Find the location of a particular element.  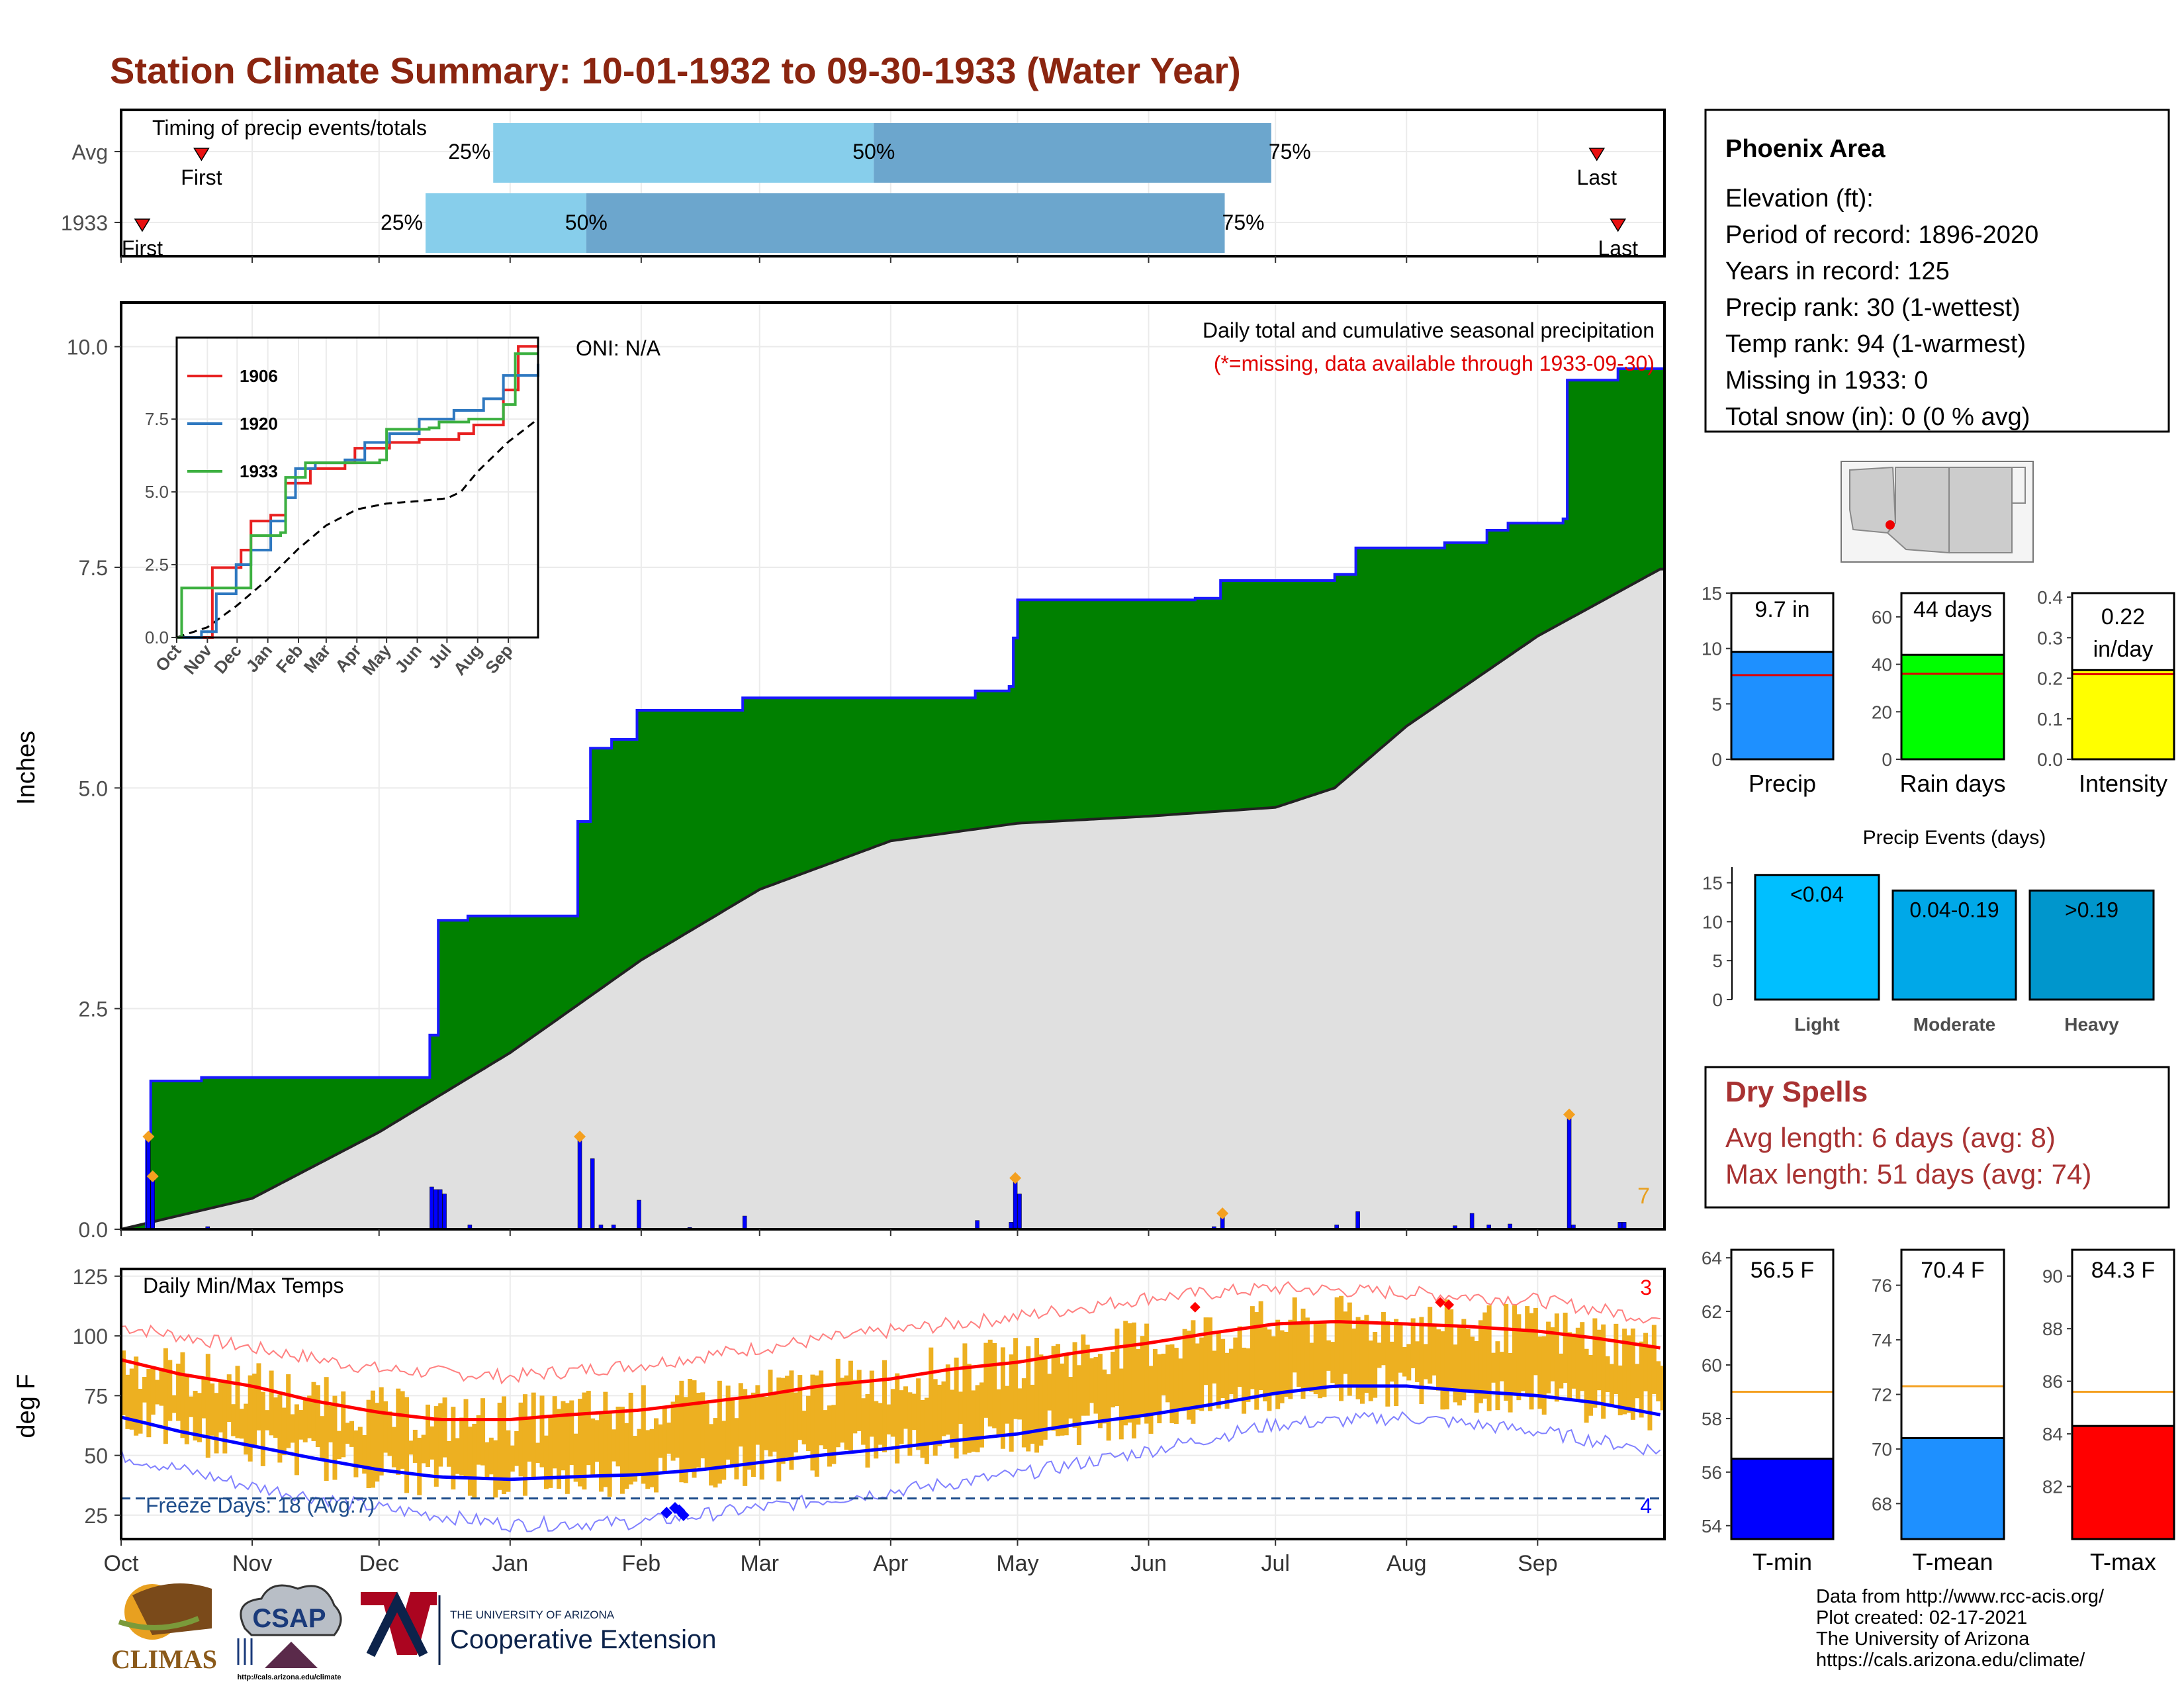

temp-y-tick-label: 25 is located at coordinates (96, 1516).